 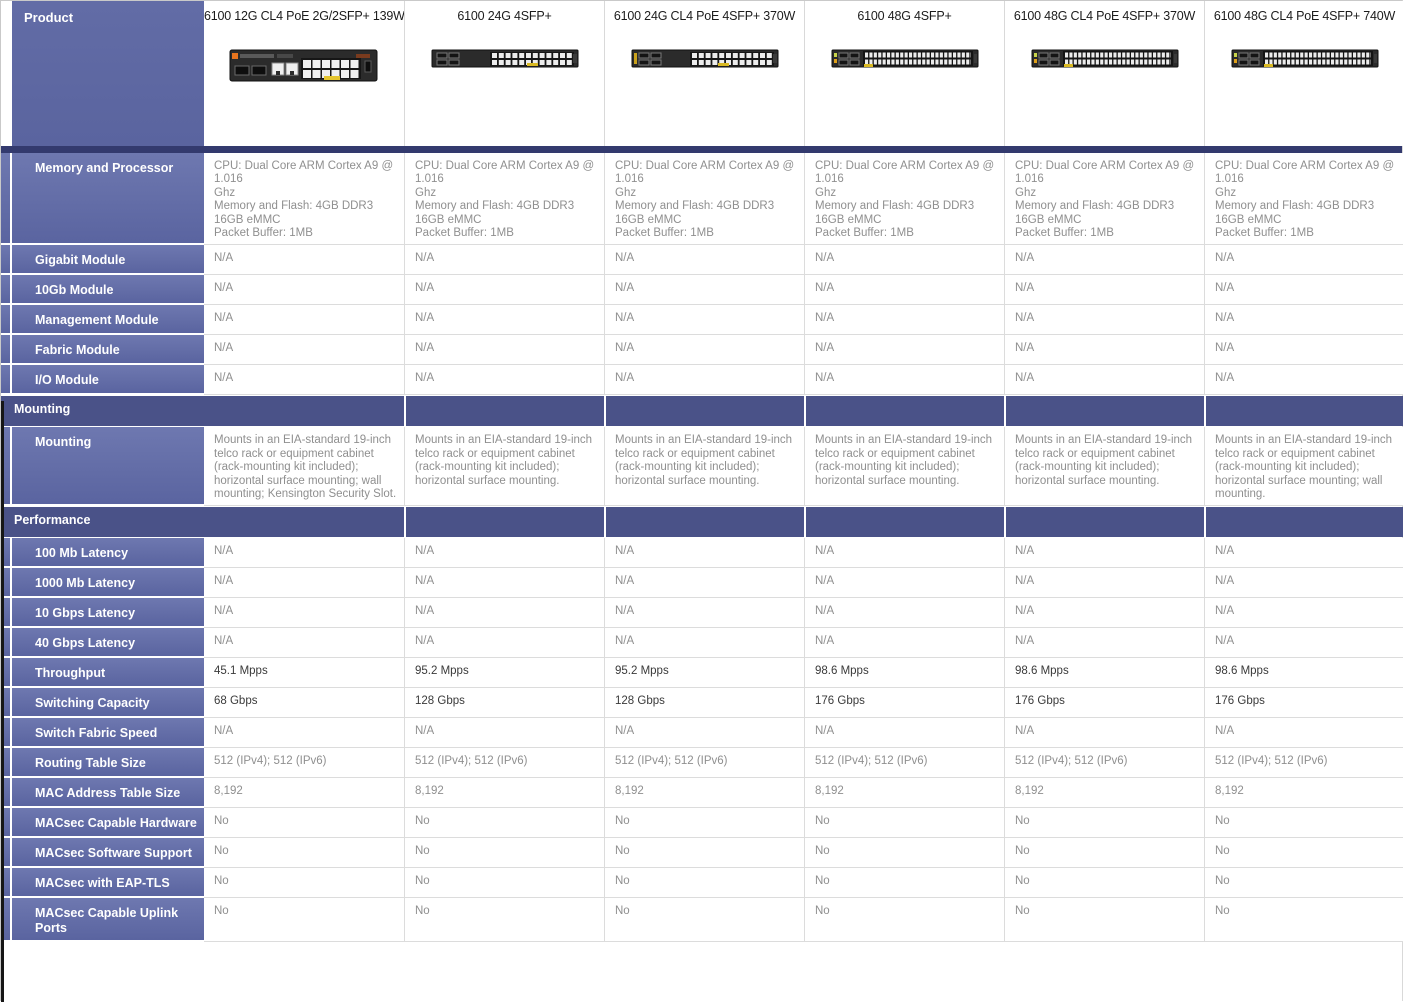 I want to click on product-column-header: 6100 48G CL4 PoE 4SFP+ 740W, so click(x=1303, y=73).